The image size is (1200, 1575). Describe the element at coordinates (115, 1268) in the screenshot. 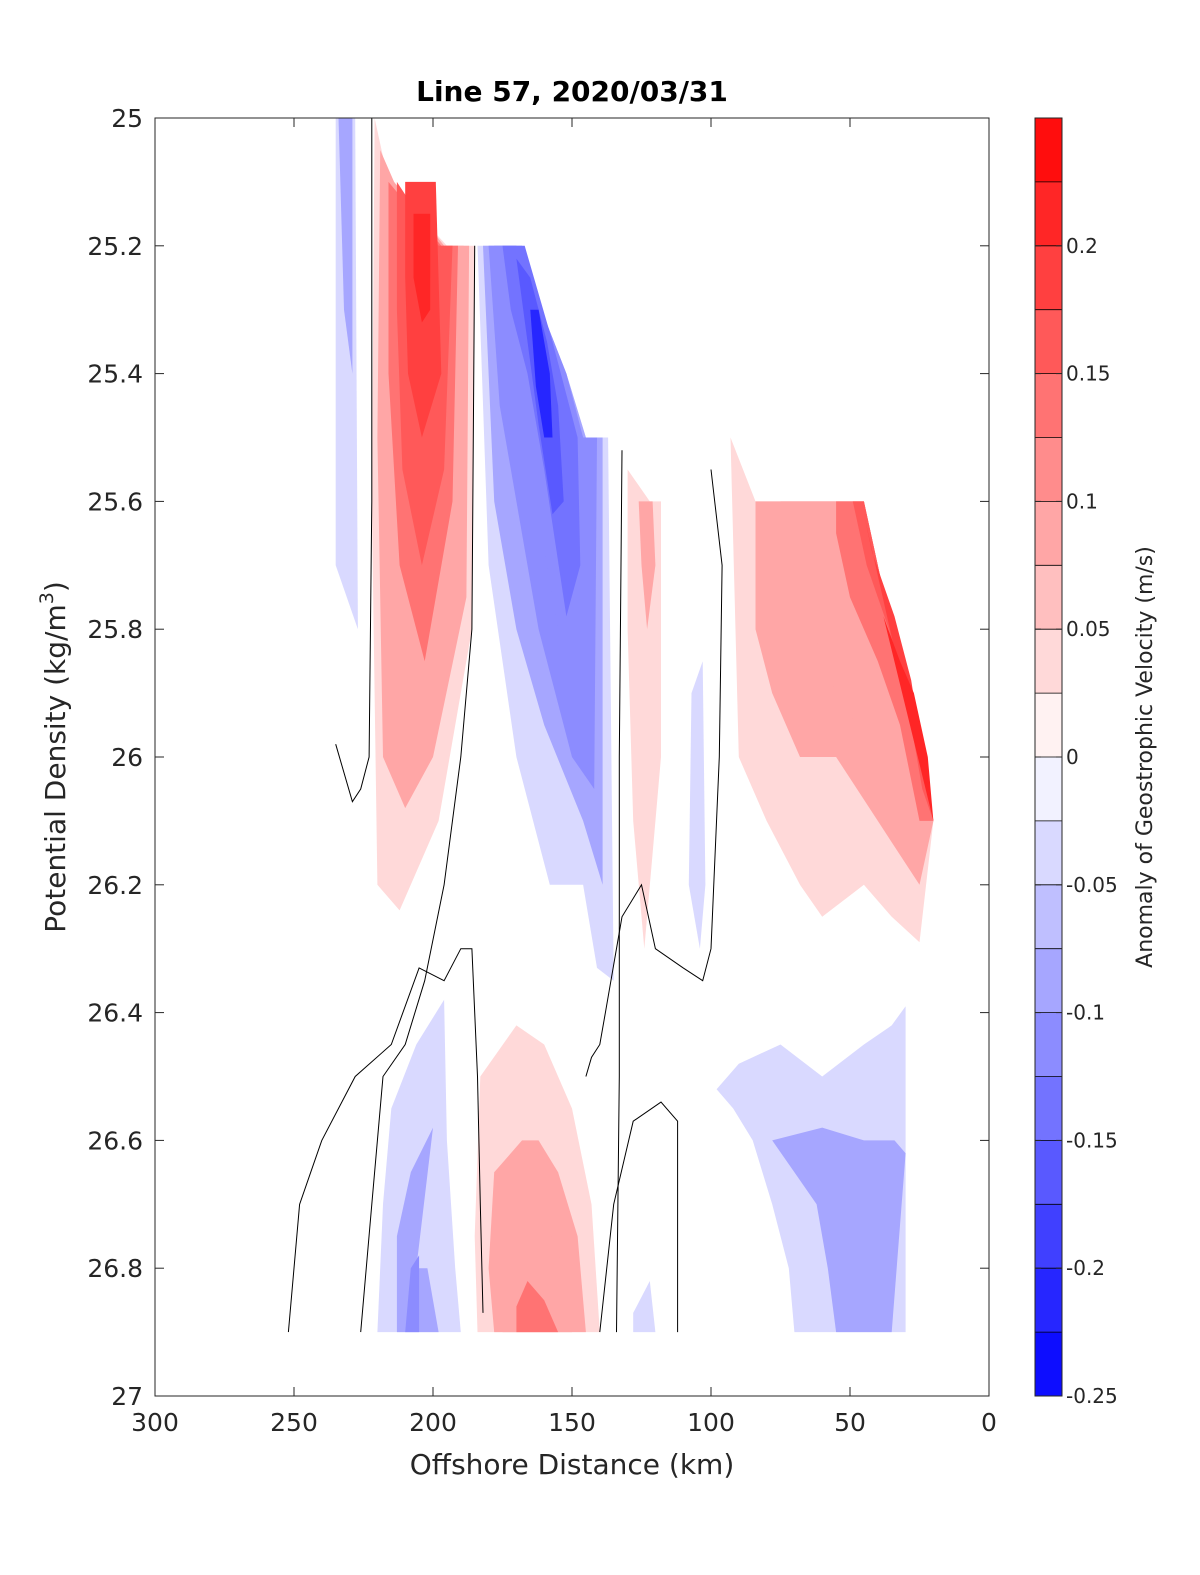

I see `y-tick-label: 26.8` at that location.